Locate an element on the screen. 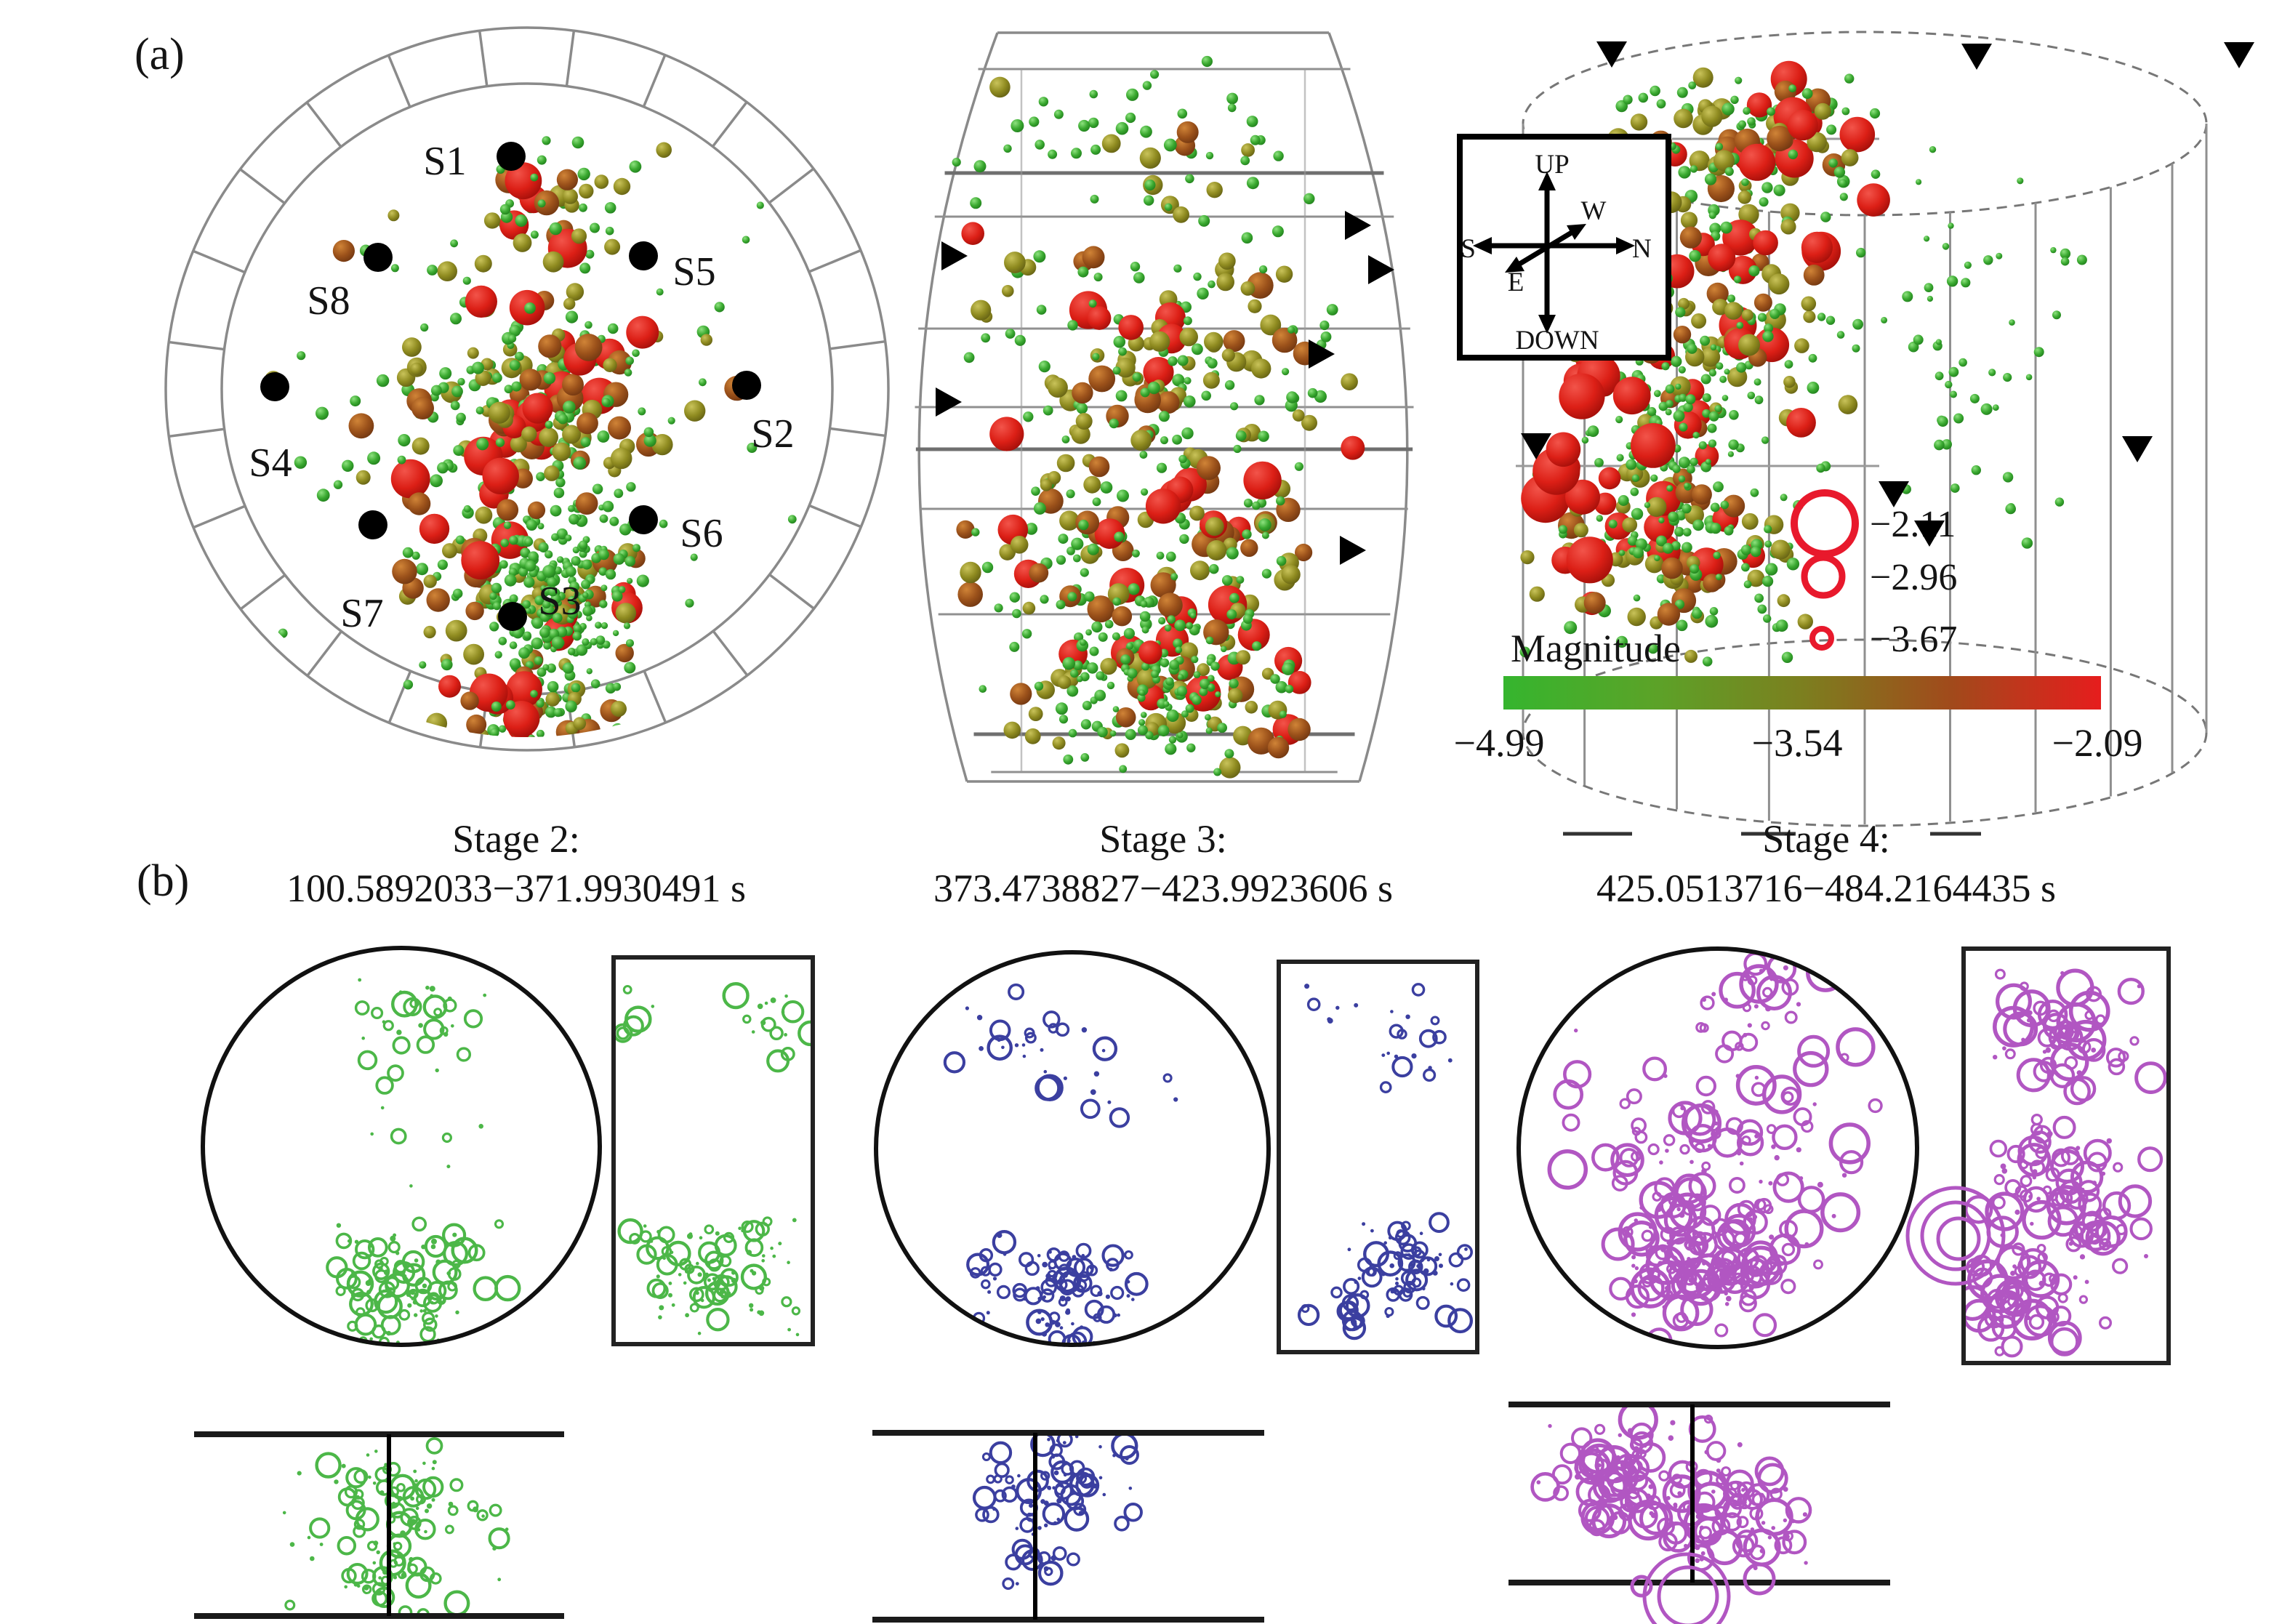 The image size is (2290, 1624). cross-section-ring is located at coordinates (527, 389).